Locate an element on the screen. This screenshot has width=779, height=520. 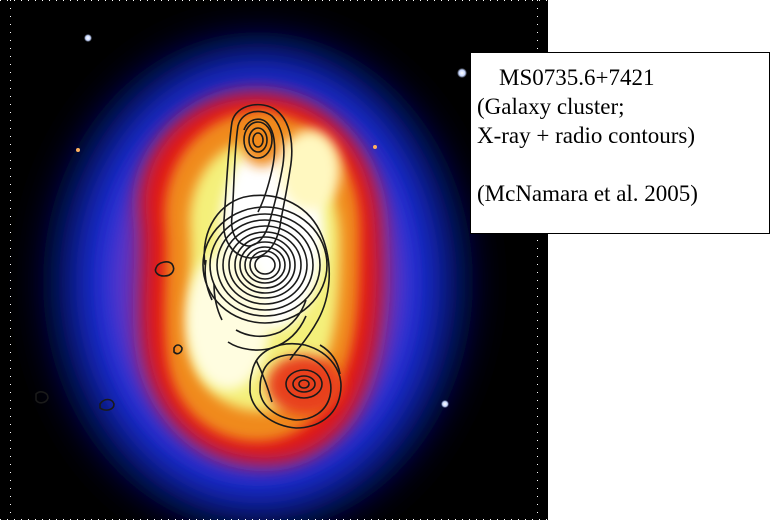
caption-object-name: MS0735.6+7421 is located at coordinates (577, 77).